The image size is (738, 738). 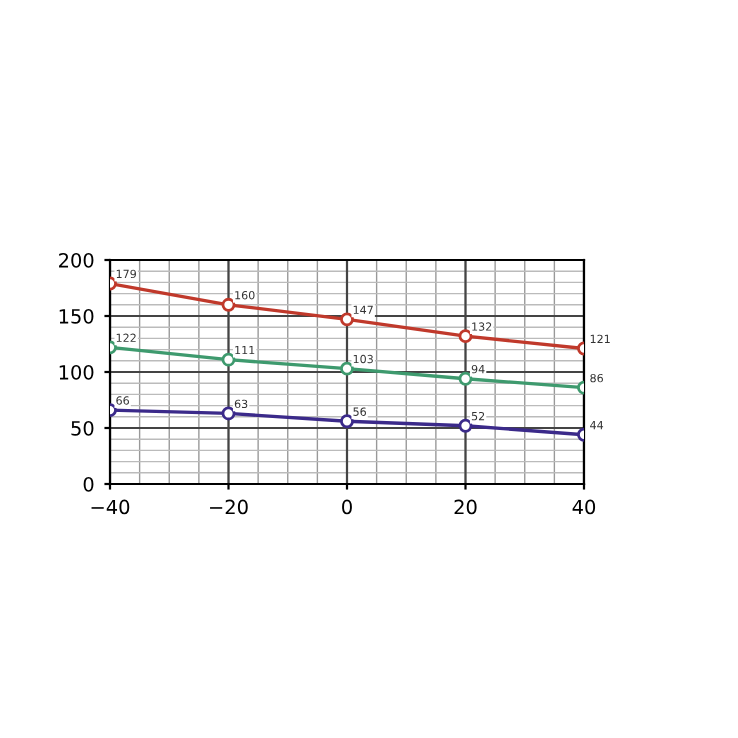 What do you see at coordinates (76, 372) in the screenshot?
I see `y-tick-label: 100` at bounding box center [76, 372].